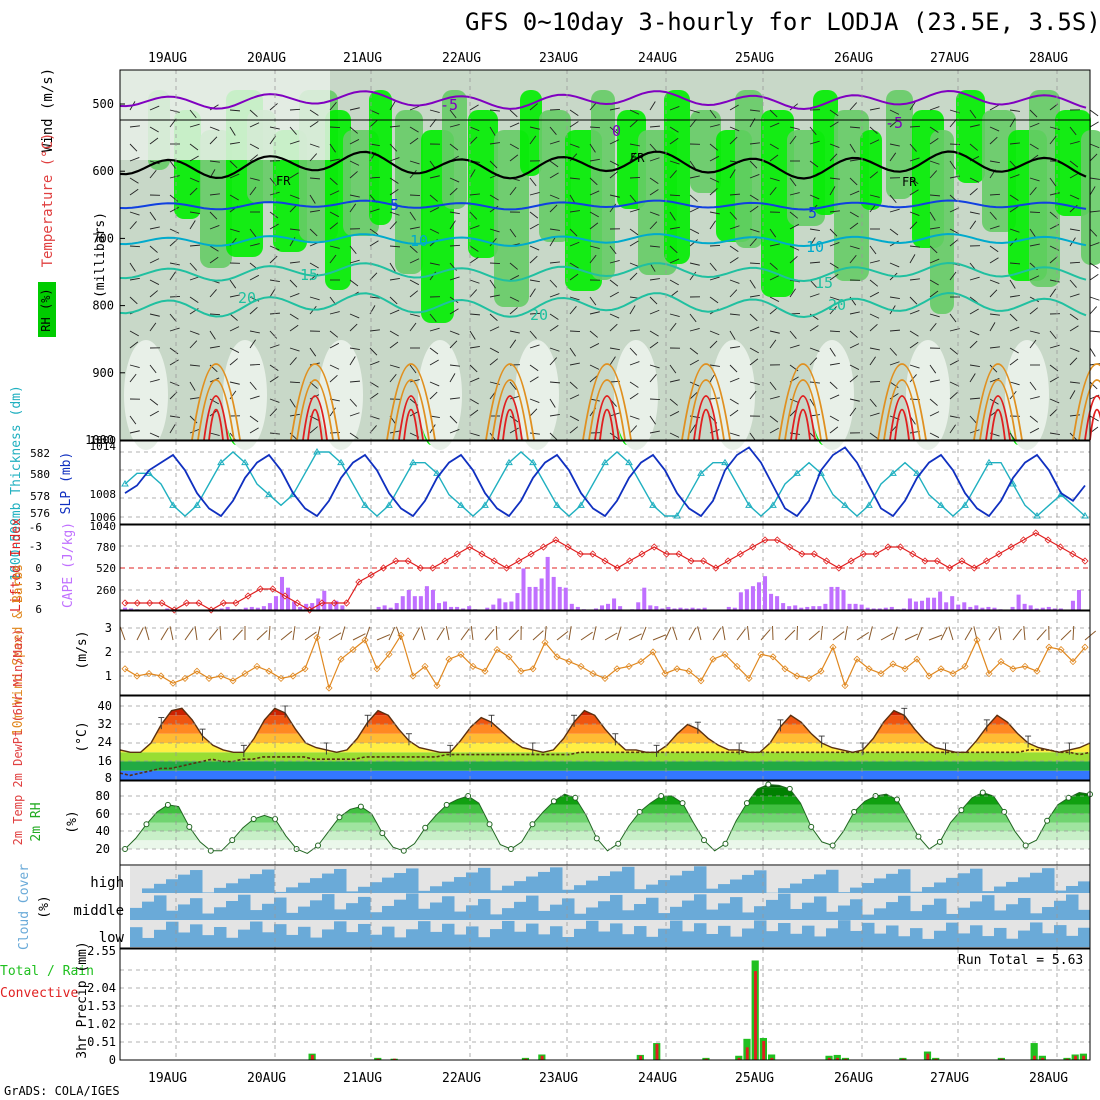 This screenshot has width=1100, height=1100. I want to click on temp-band, so click(605, 766).